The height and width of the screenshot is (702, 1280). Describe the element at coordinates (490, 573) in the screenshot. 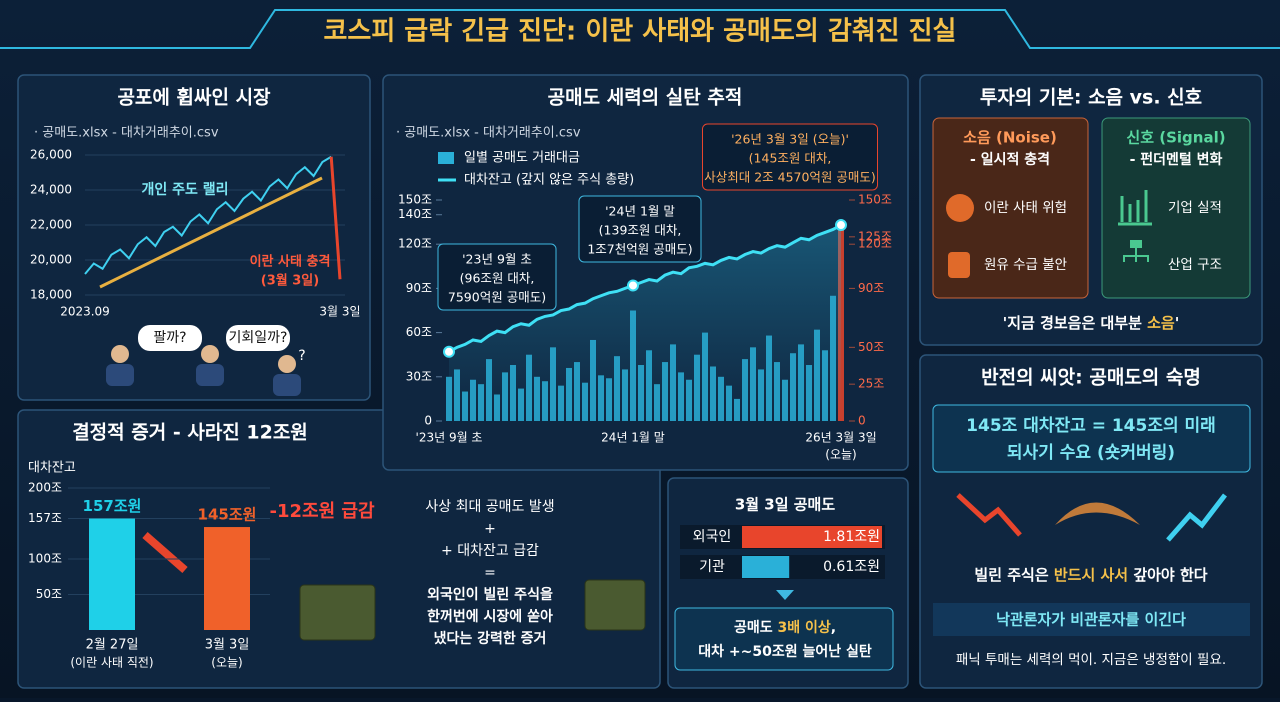

I see `explanation: =` at that location.